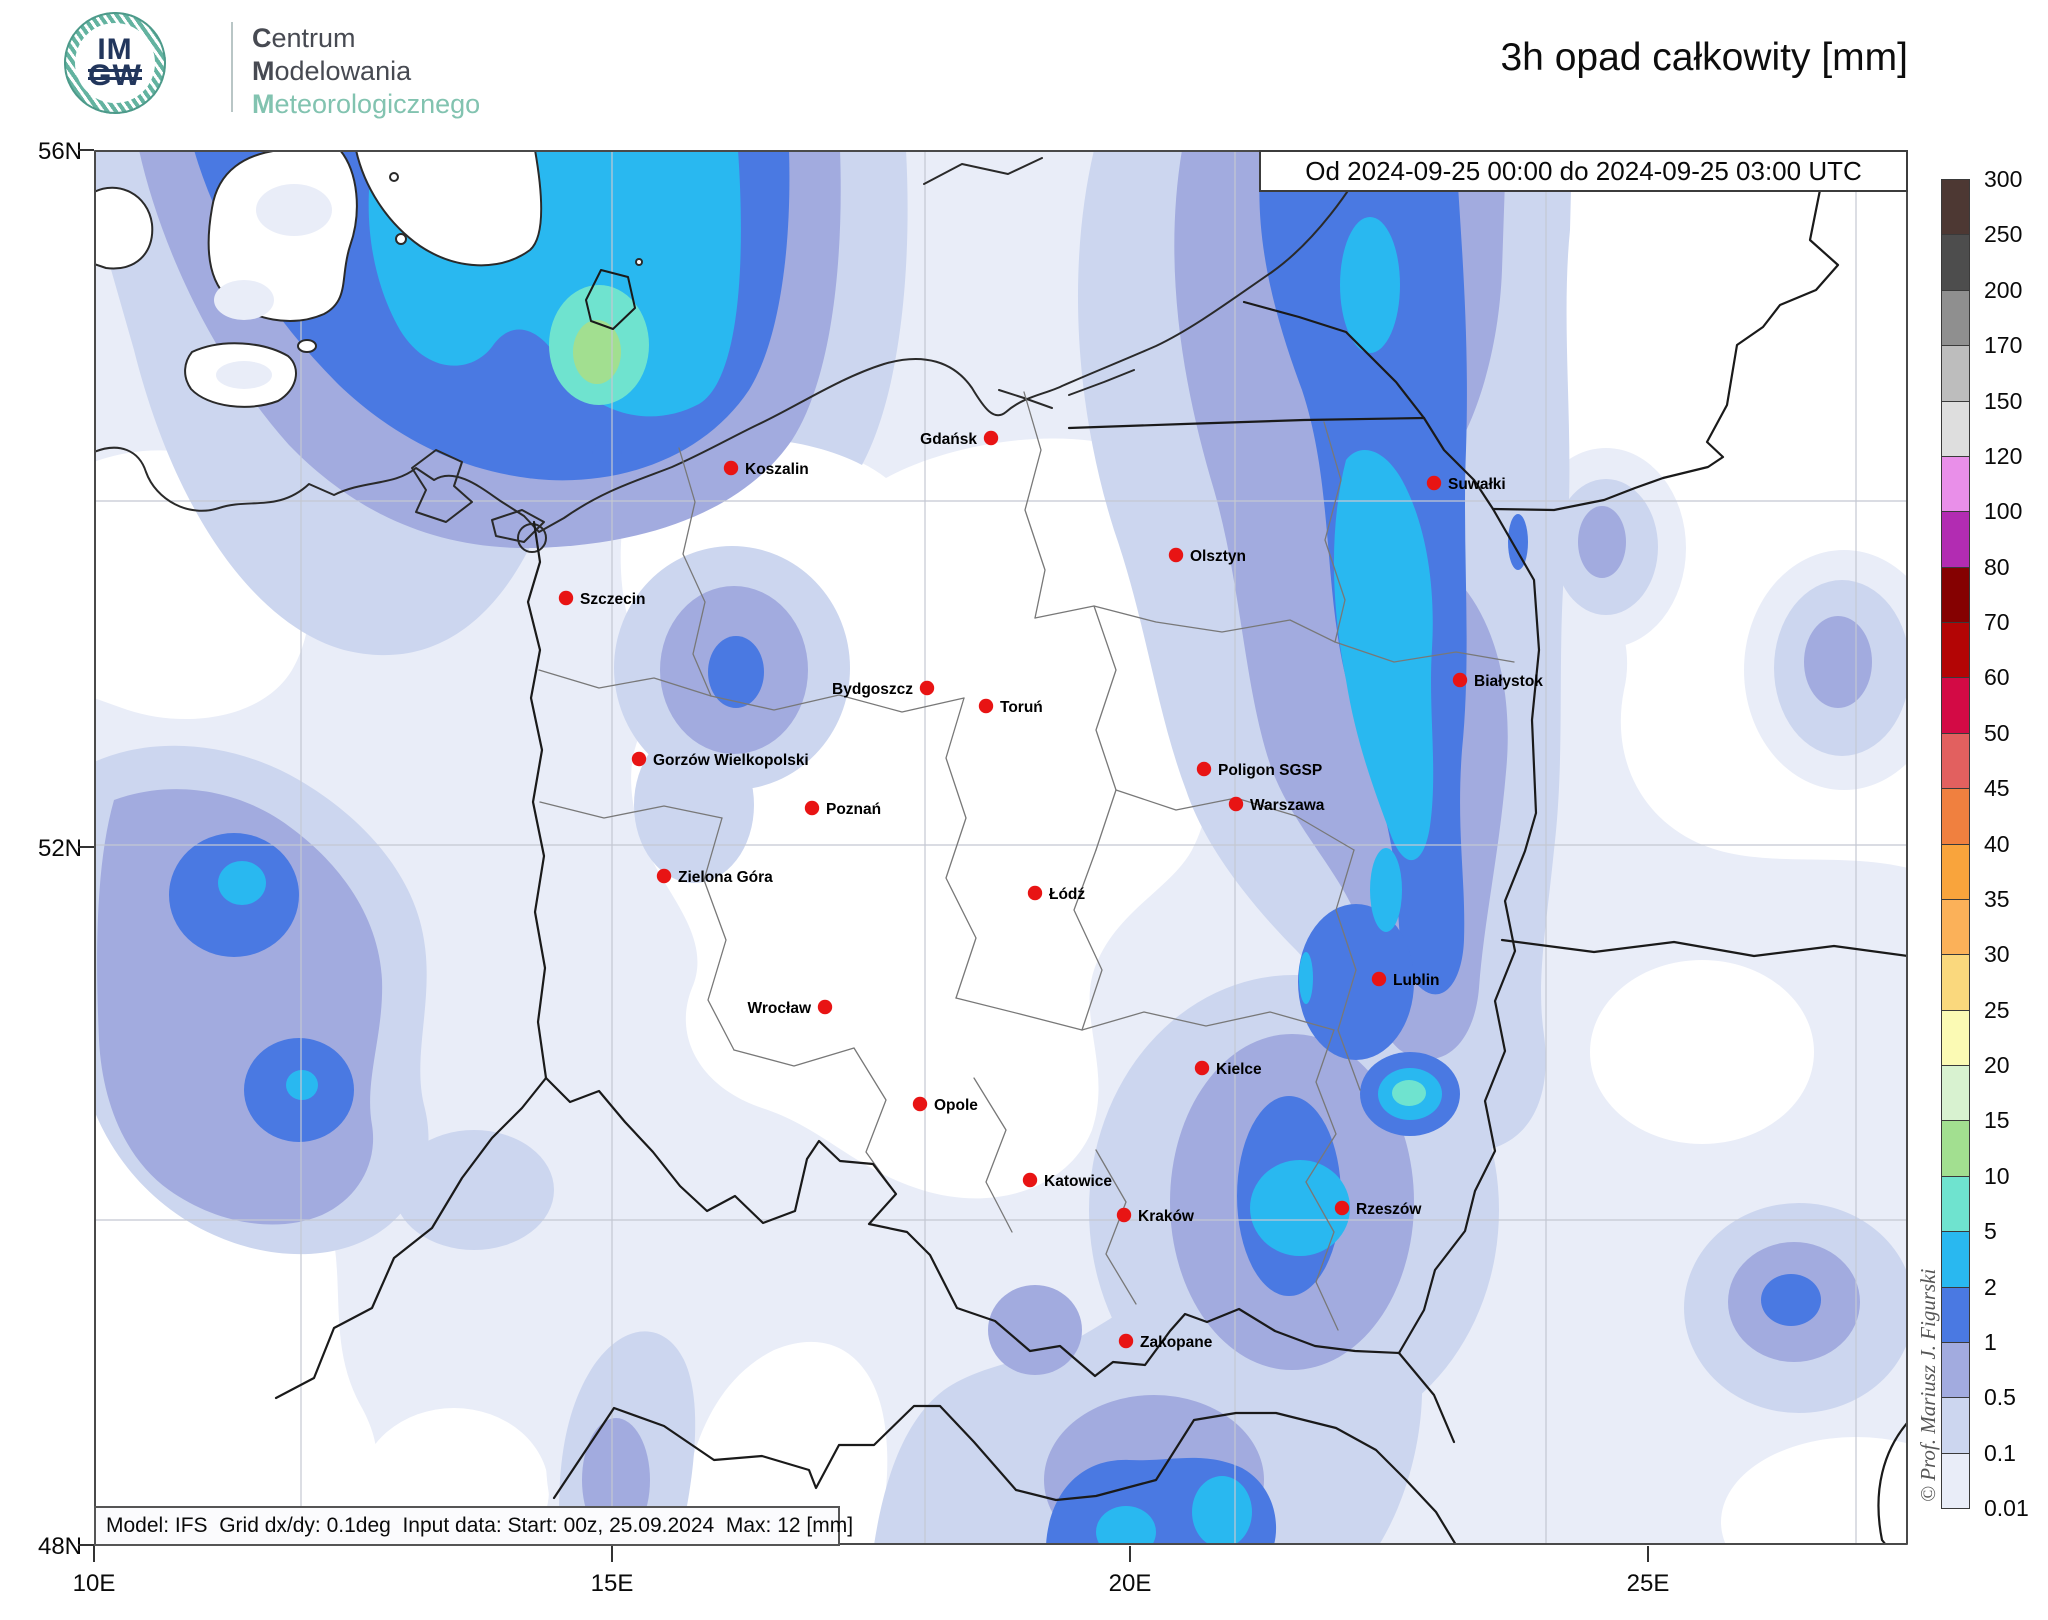  What do you see at coordinates (368, 279) in the screenshot?
I see `denmark-islands` at bounding box center [368, 279].